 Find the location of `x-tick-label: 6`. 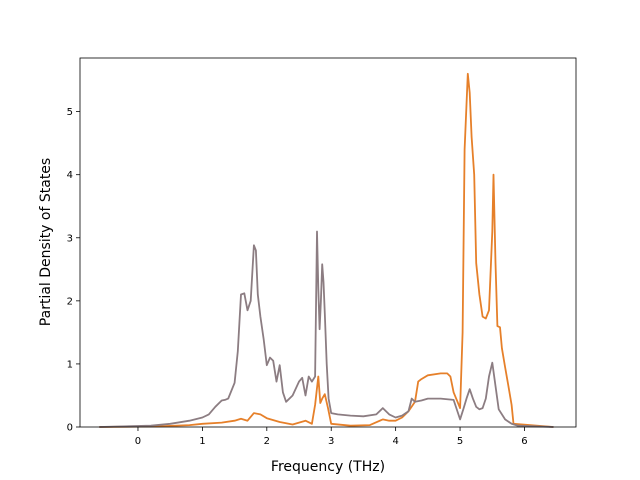

x-tick-label: 6 is located at coordinates (524, 441).